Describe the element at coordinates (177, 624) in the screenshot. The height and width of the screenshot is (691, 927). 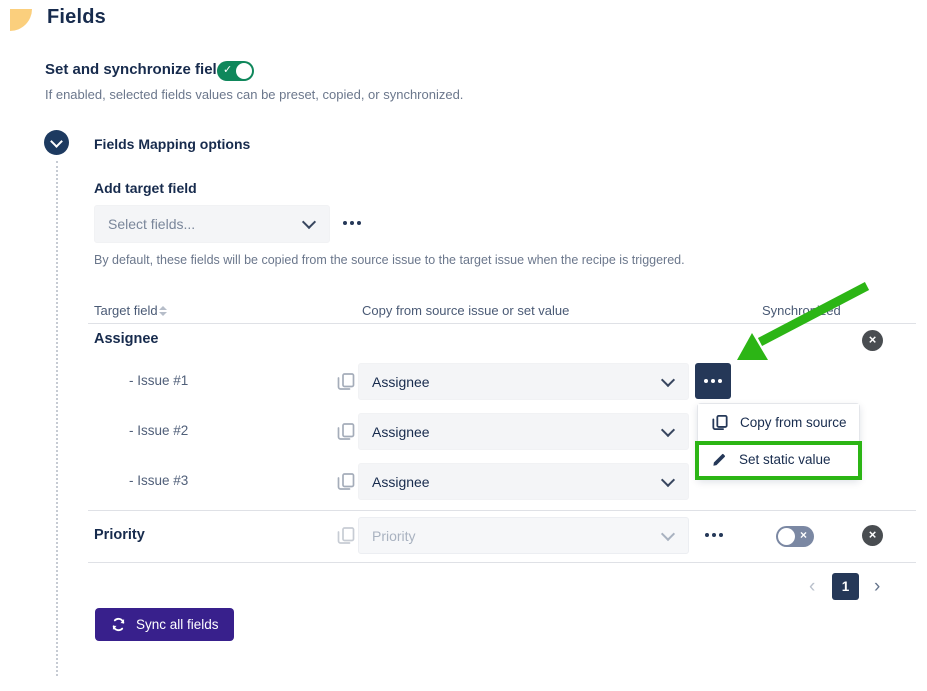
I see `sync-all-fields-label: Sync all fields` at that location.